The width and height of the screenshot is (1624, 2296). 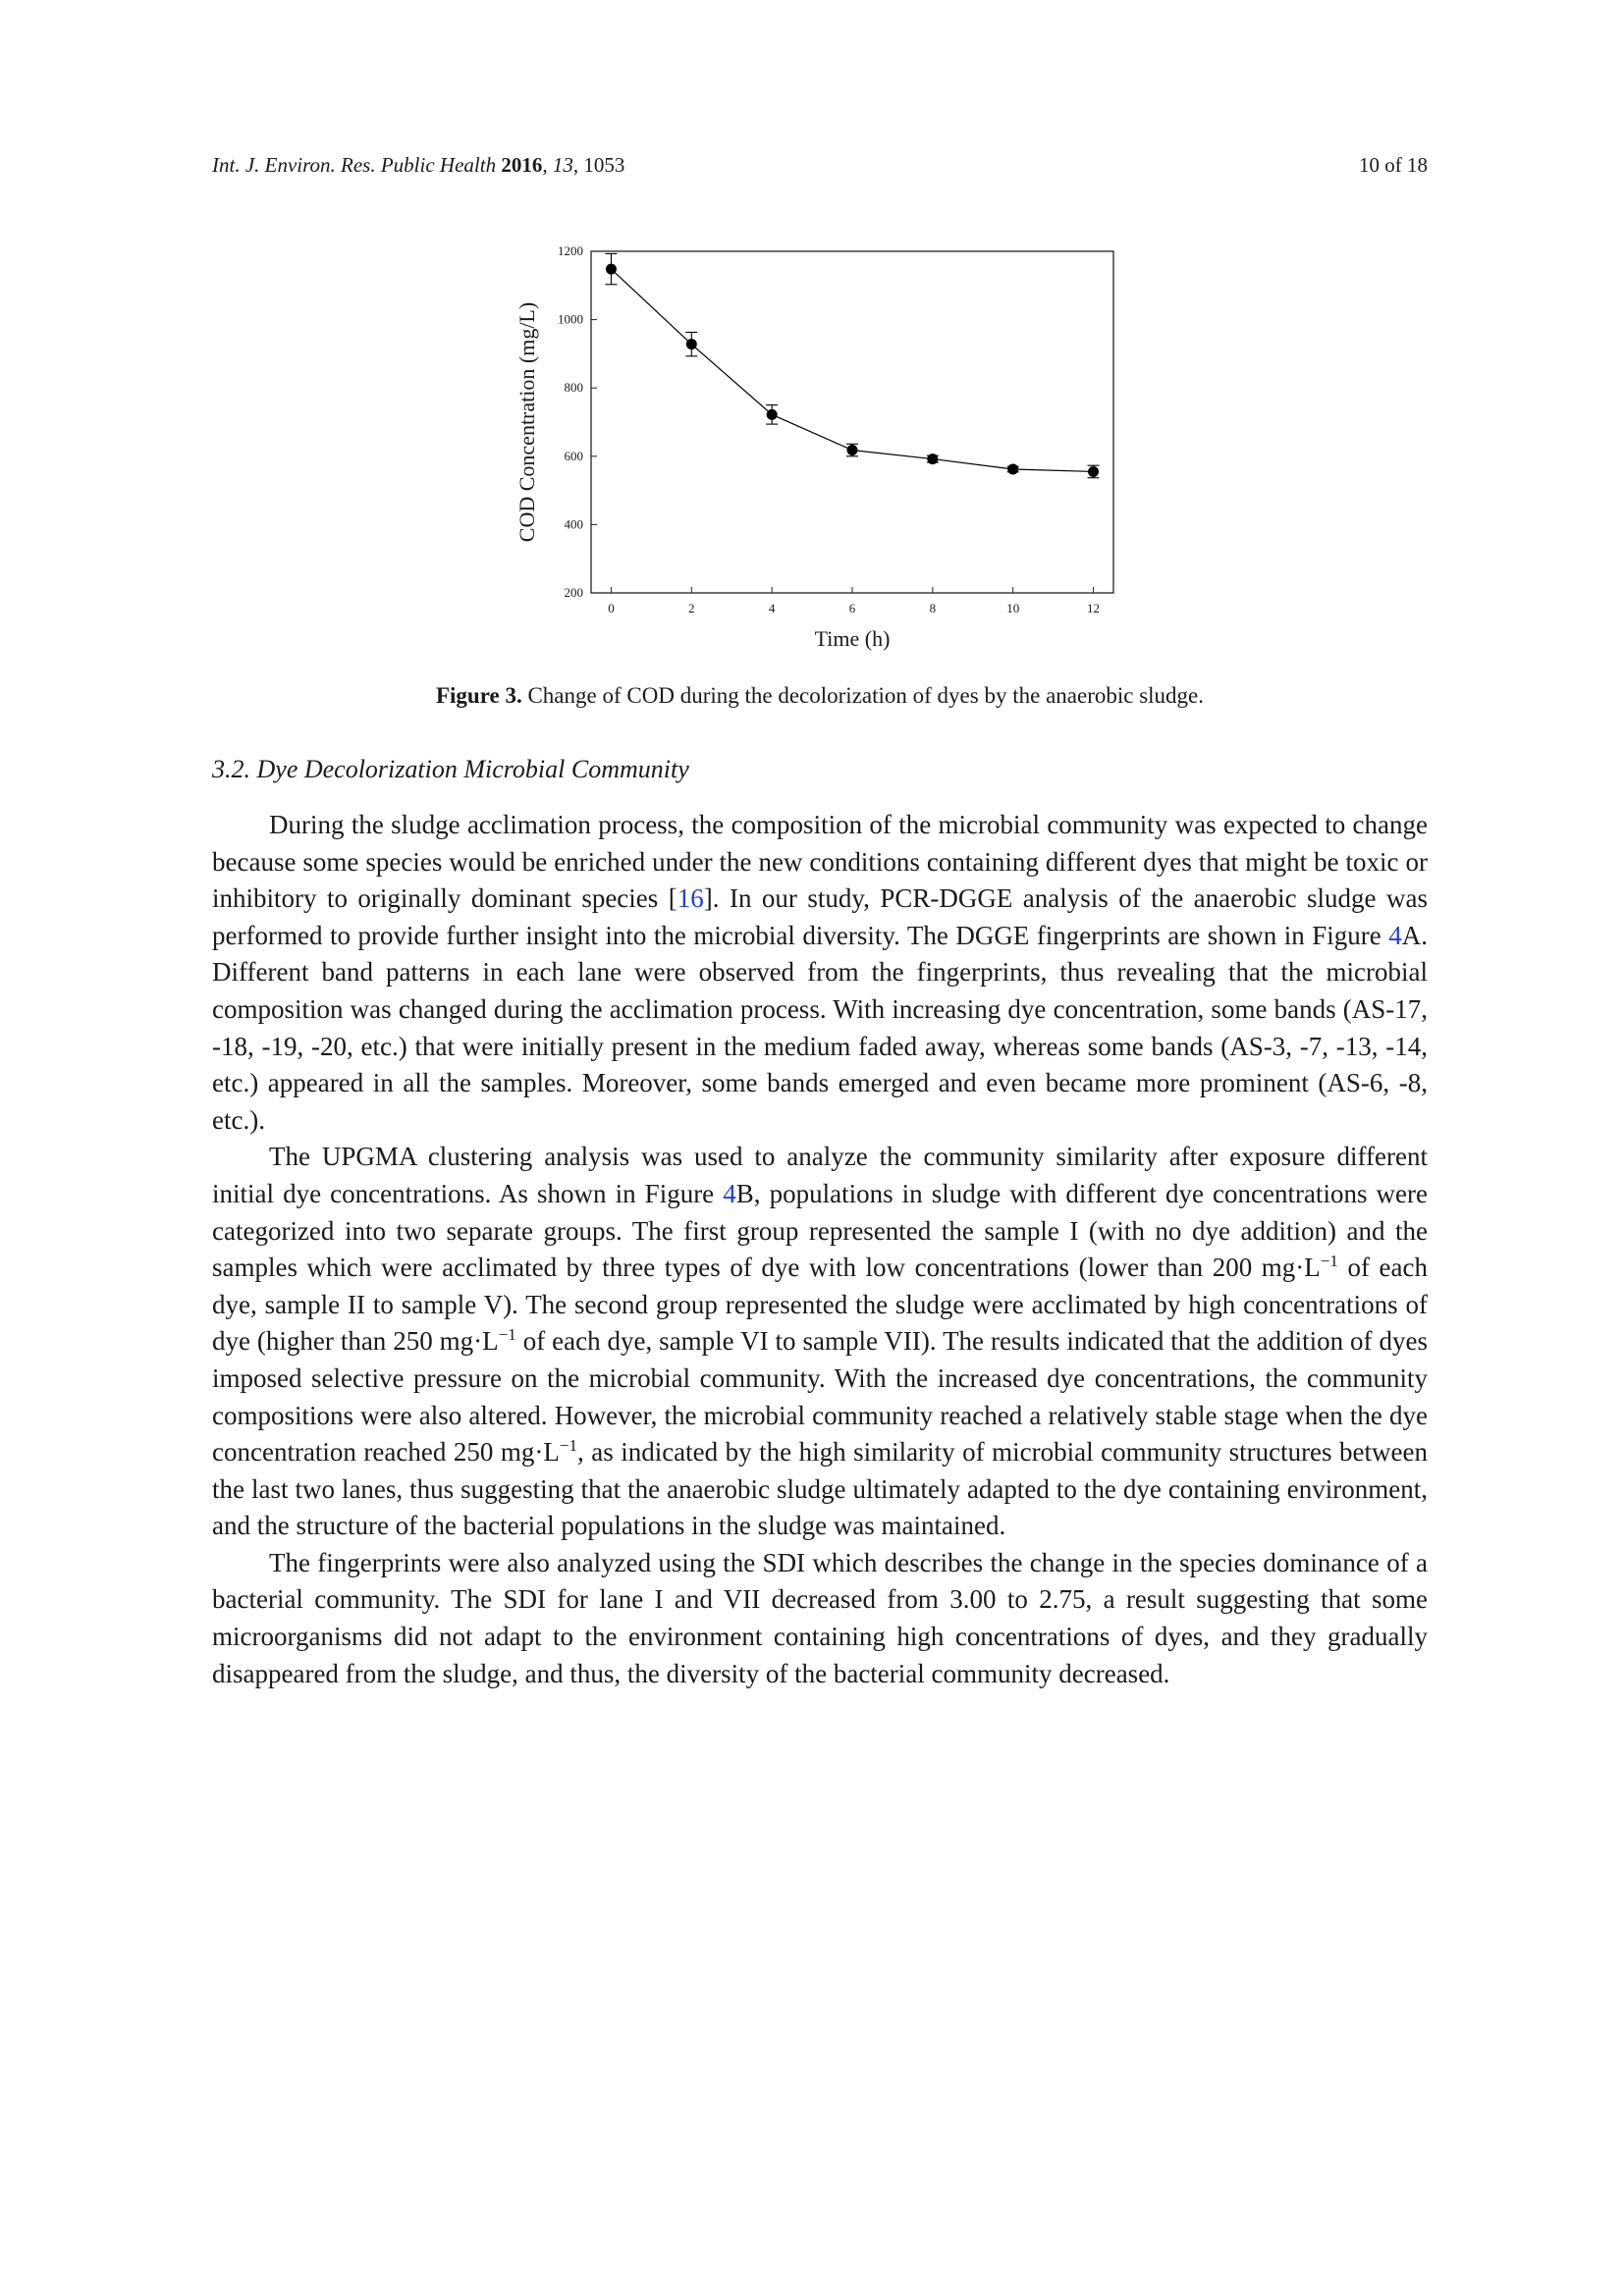 I want to click on journal-year: 2016, so click(x=522, y=165).